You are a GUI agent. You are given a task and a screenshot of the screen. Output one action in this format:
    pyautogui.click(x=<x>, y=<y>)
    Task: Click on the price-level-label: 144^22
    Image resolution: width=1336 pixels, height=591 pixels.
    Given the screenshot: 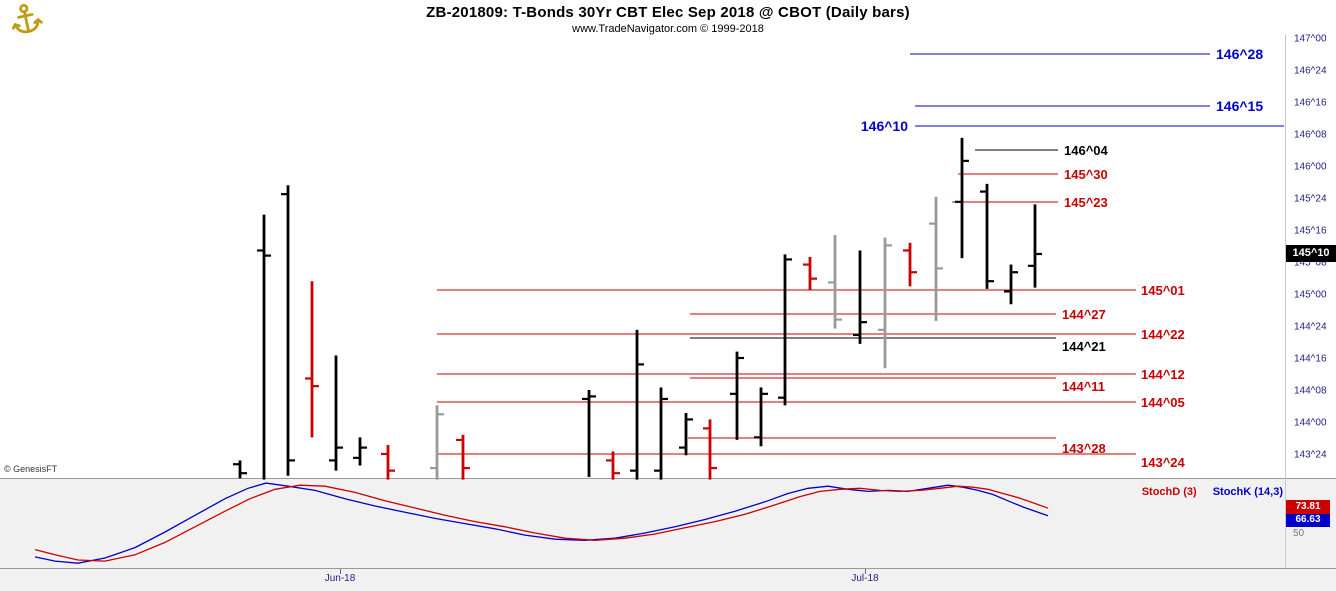 What is the action you would take?
    pyautogui.click(x=1163, y=334)
    